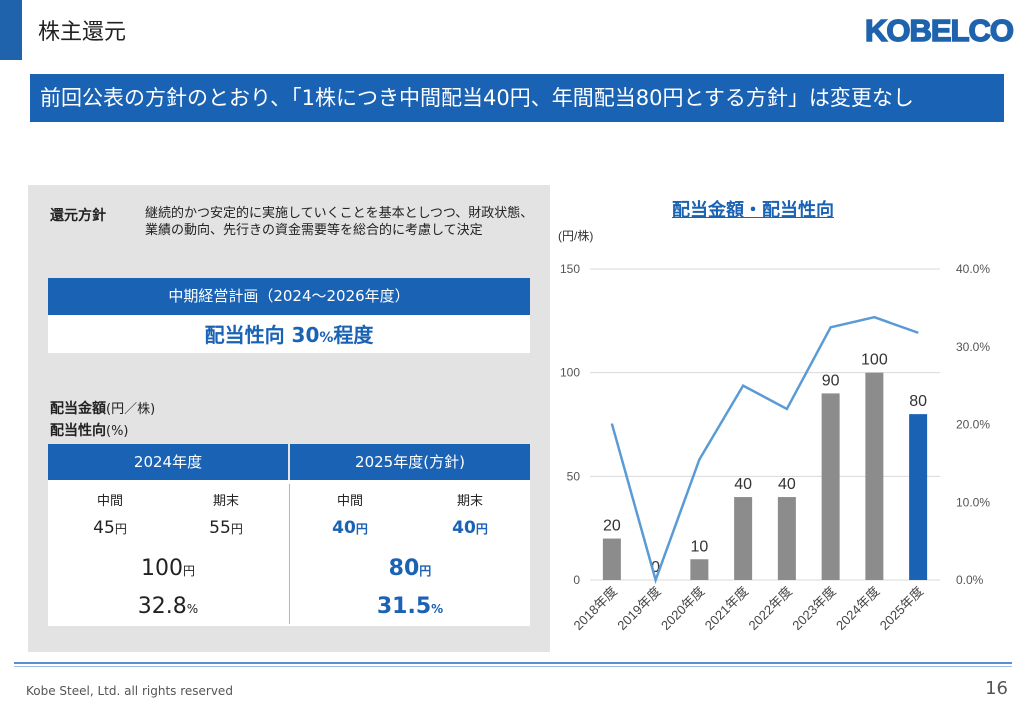  What do you see at coordinates (78, 409) in the screenshot?
I see `dividend-amount-text: 配当金額` at bounding box center [78, 409].